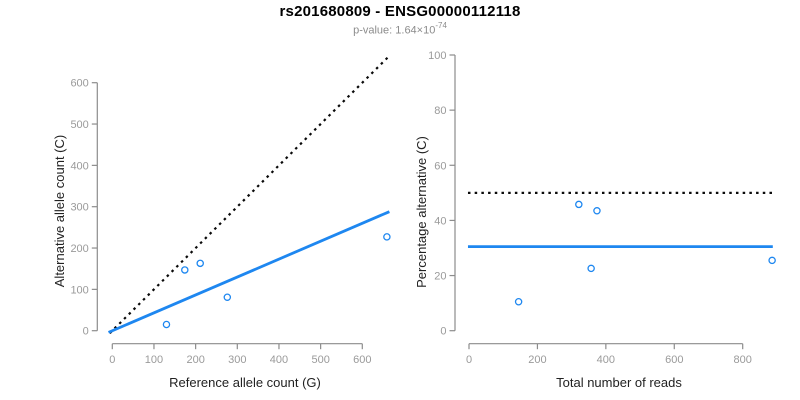  Describe the element at coordinates (245, 382) in the screenshot. I see `x-axis-title: Reference allele count (G)` at that location.